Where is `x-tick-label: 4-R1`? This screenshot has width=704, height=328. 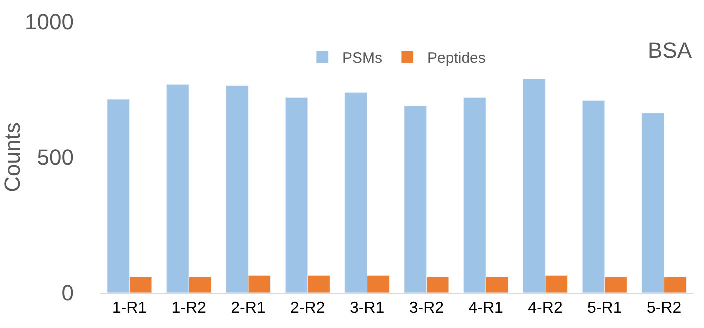 x-tick-label: 4-R1 is located at coordinates (486, 309).